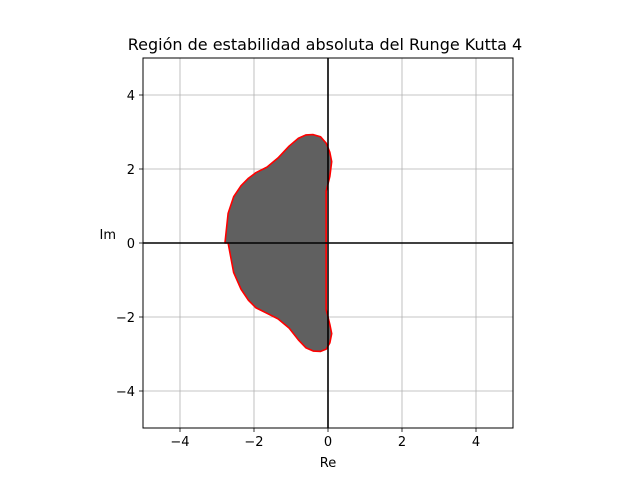  Describe the element at coordinates (131, 96) in the screenshot. I see `y-tick-label: 4` at that location.